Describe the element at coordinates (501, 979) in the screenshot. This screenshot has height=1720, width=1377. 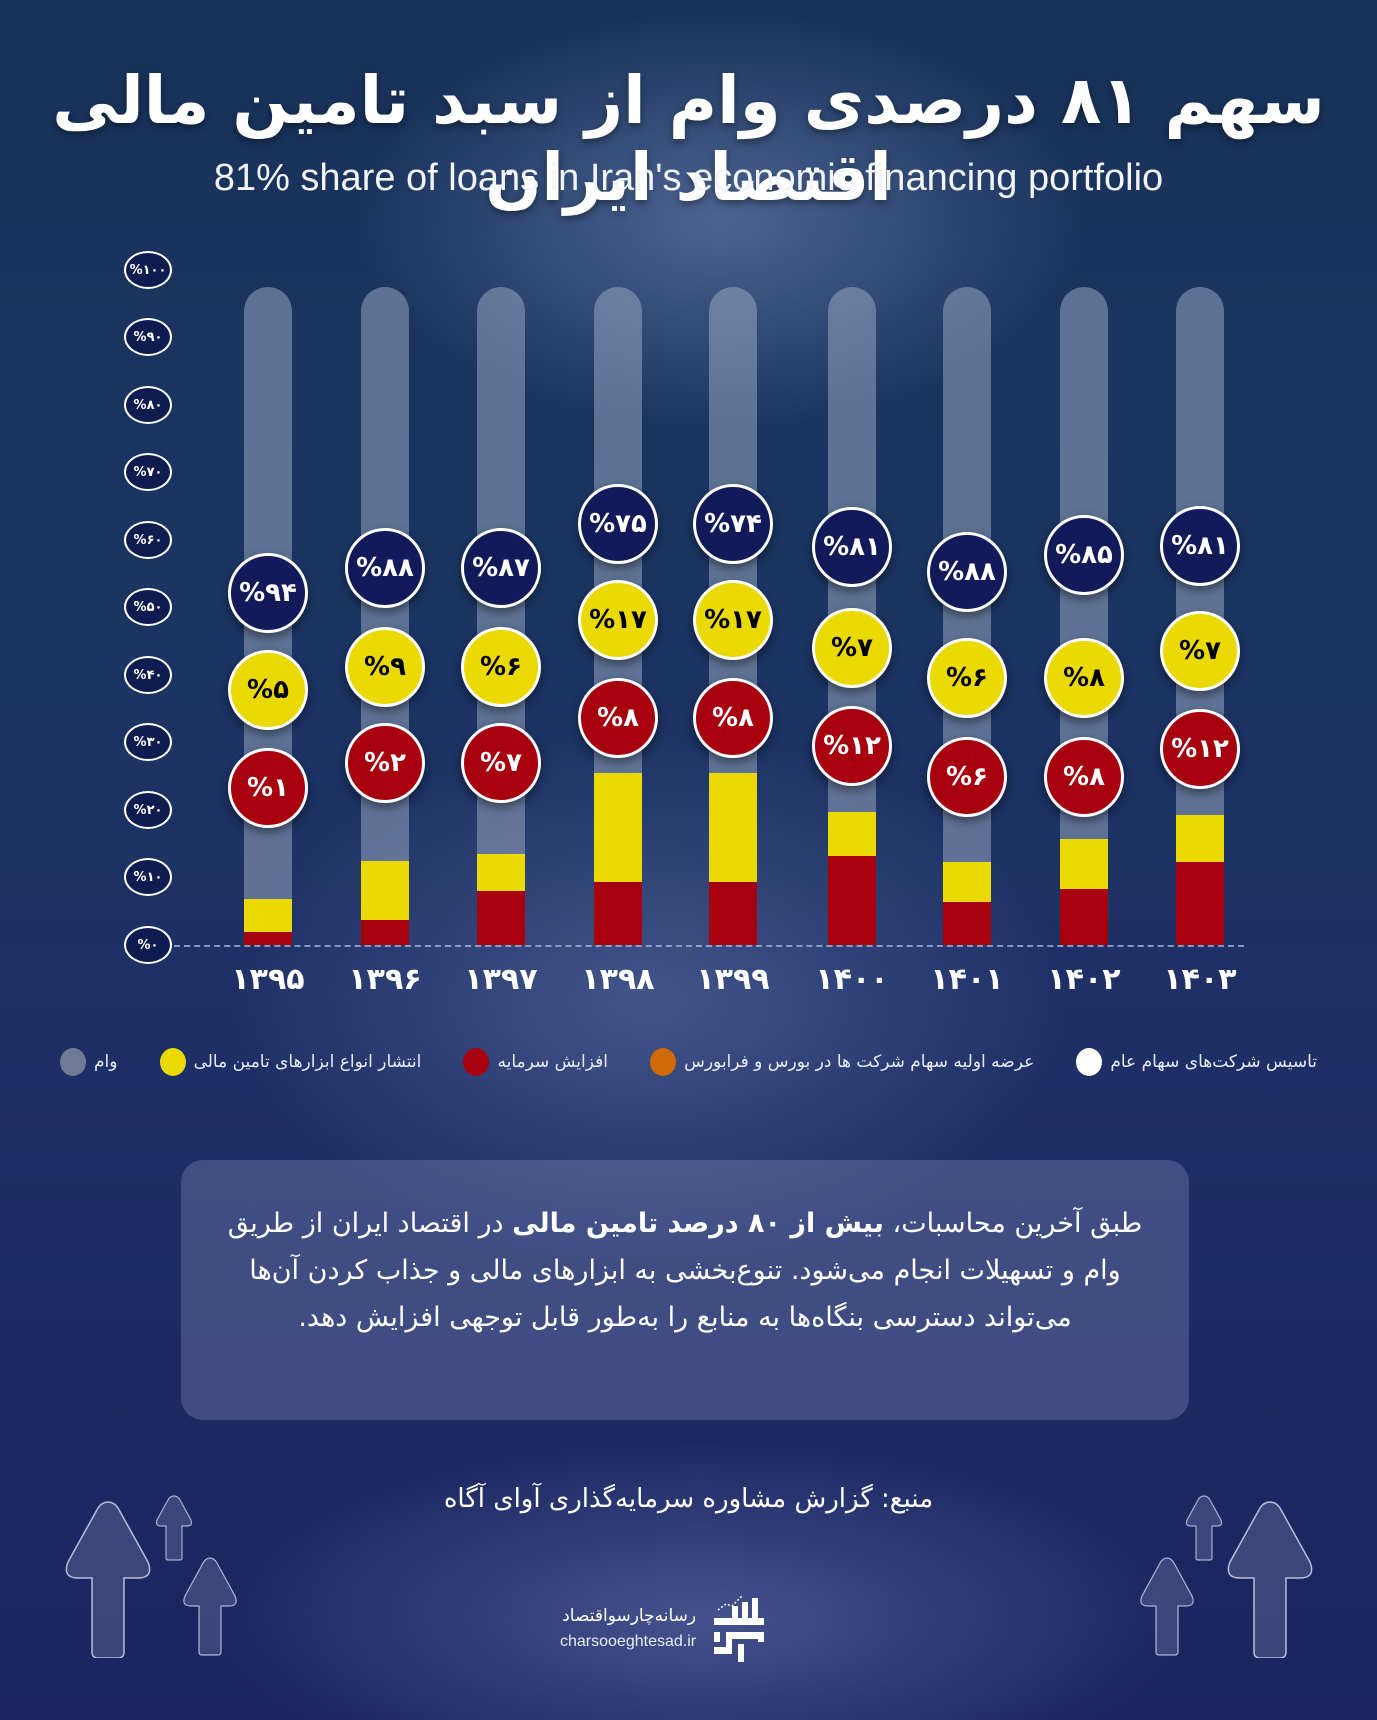
I see `year-label: ۱۳۹۷` at that location.